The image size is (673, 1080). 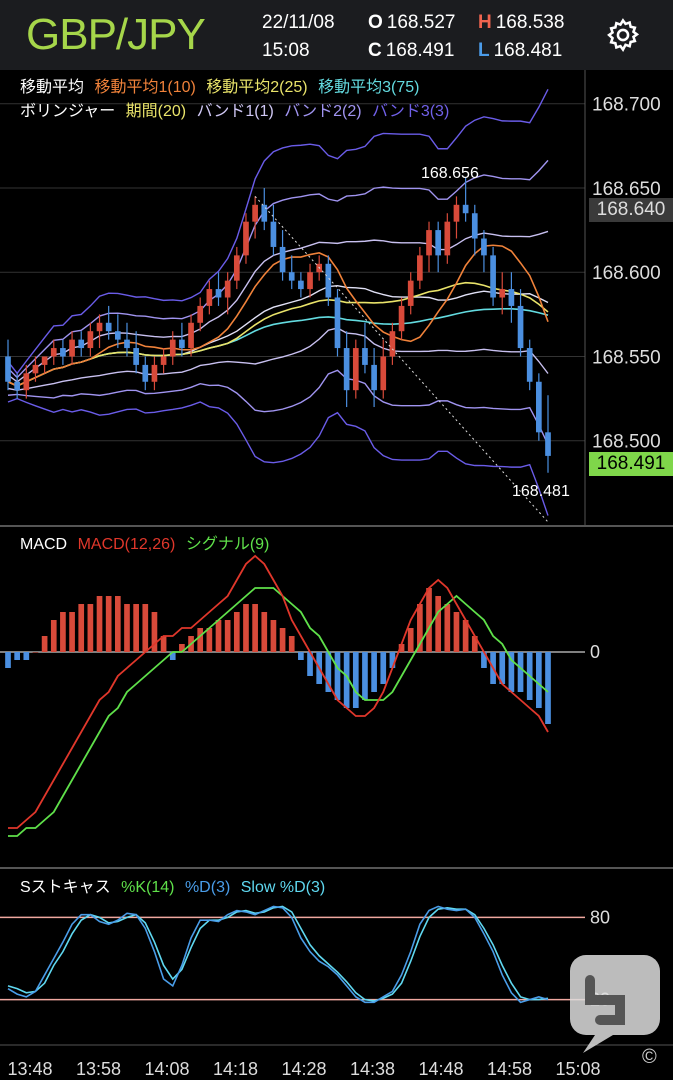 I want to click on x-tick-label: 14:58, so click(x=509, y=1069).